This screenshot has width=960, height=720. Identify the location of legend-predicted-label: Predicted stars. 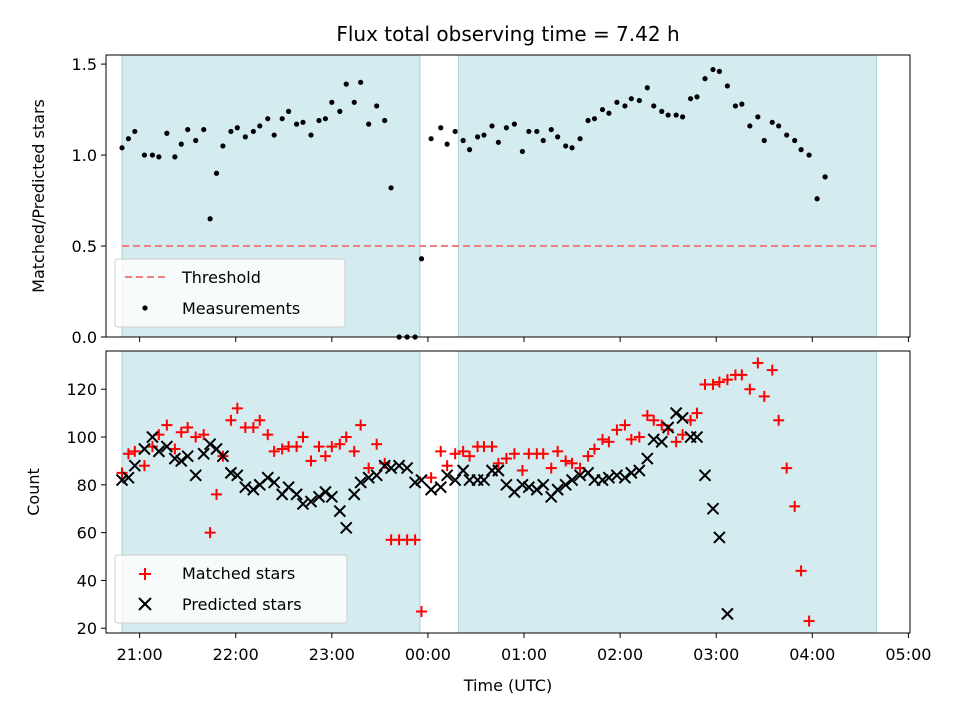
(242, 604).